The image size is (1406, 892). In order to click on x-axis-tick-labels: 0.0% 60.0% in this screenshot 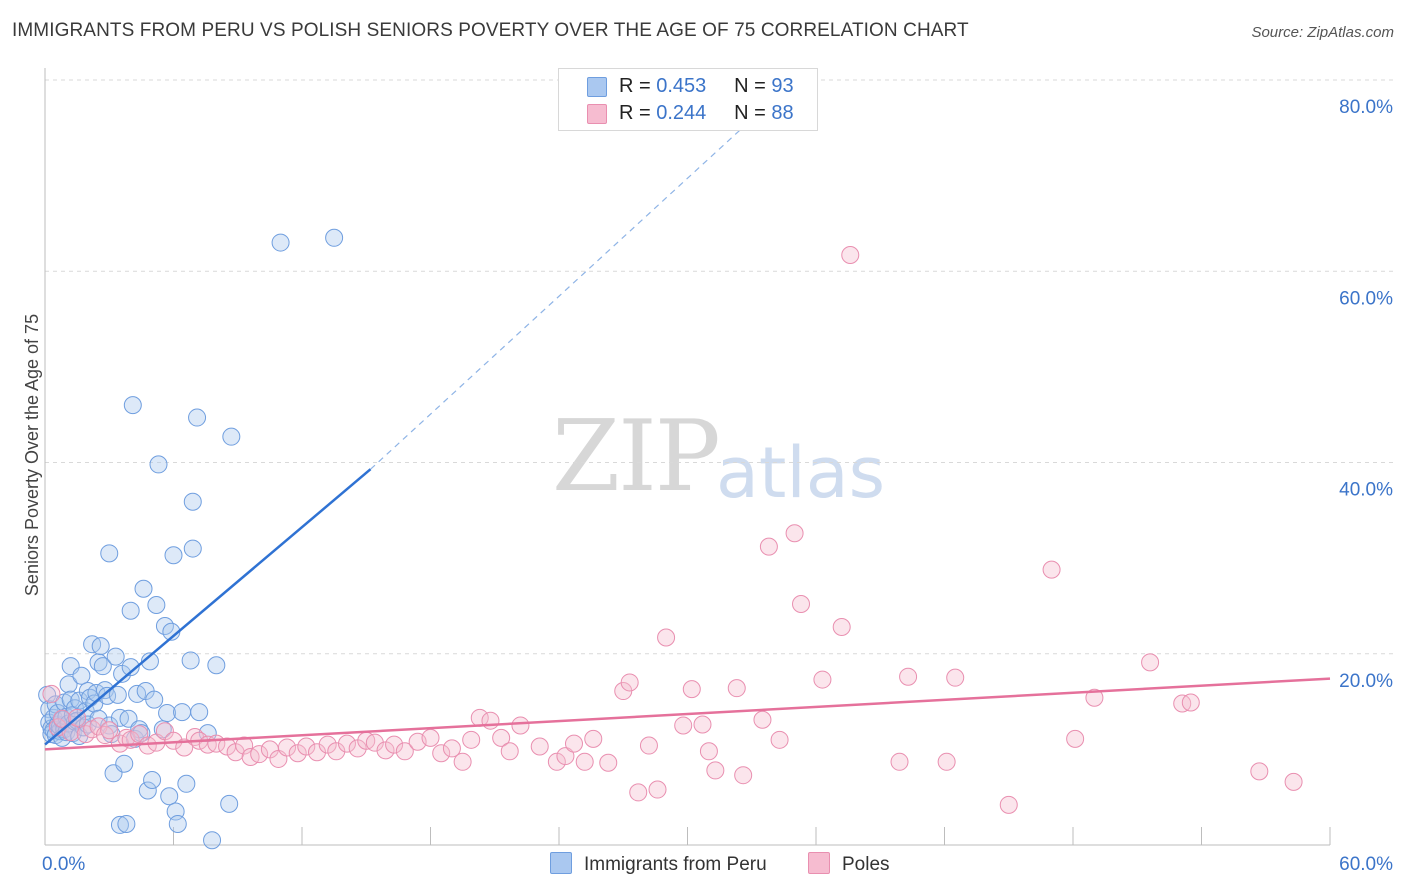, I will do `click(717, 864)`.